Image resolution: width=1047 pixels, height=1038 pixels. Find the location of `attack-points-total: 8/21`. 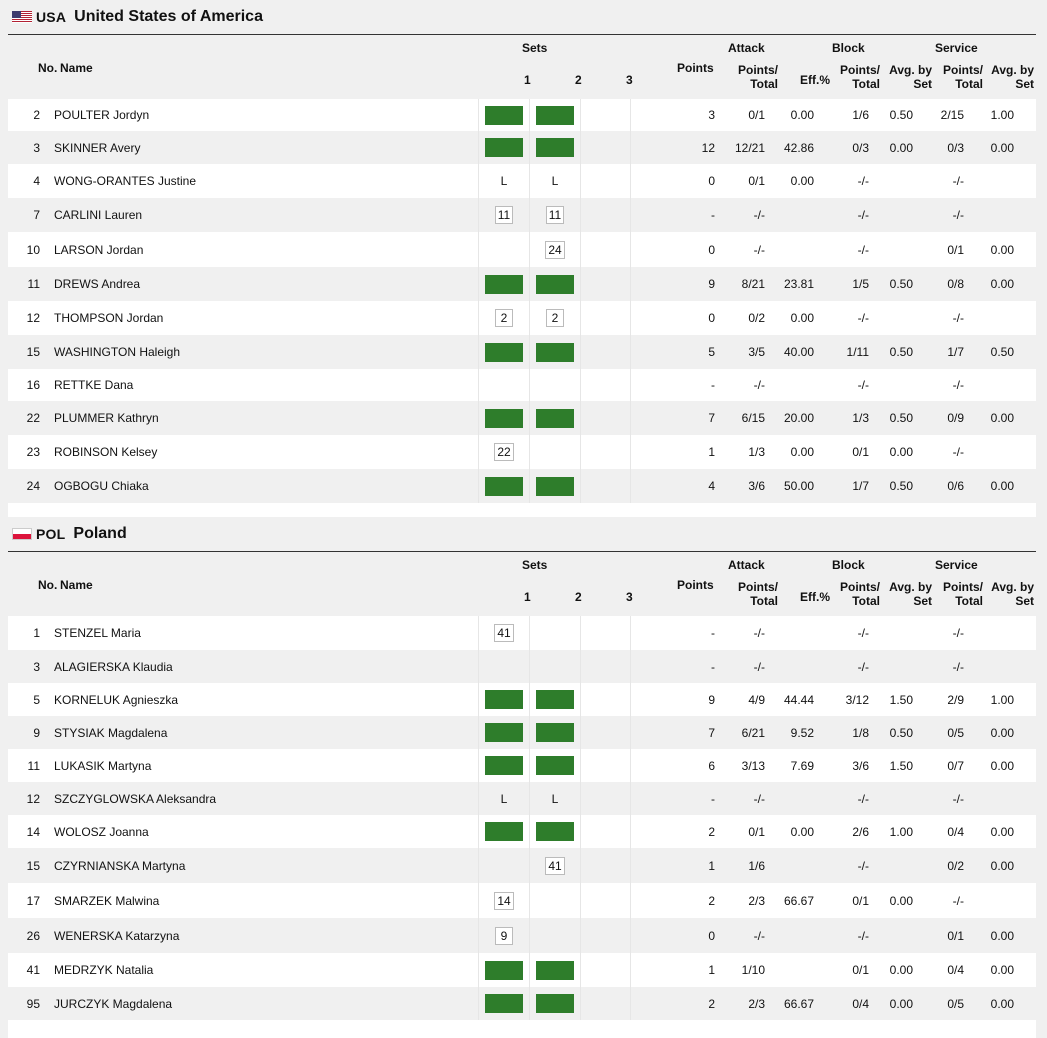

attack-points-total: 8/21 is located at coordinates (753, 284).